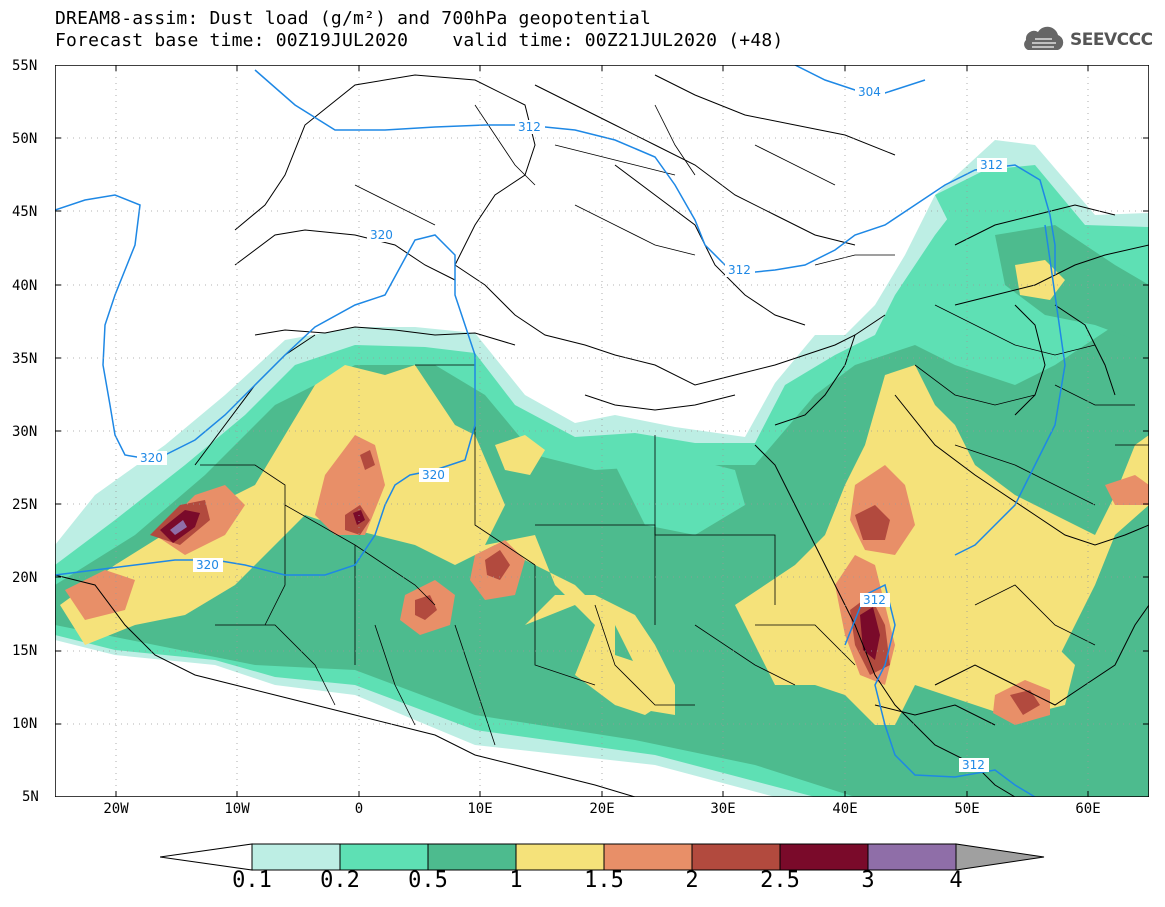 This screenshot has width=1165, height=907. I want to click on colorbar-label: 2, so click(692, 880).